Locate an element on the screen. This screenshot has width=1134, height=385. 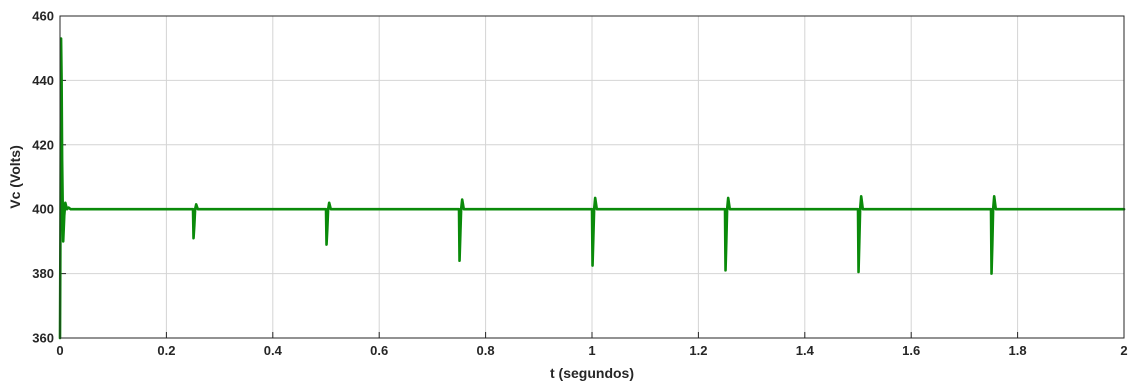
x-axis-ticks: 0 0.2 0.4 0.6 0.8 1 1.2 1.4 1.6 1.8 2 is located at coordinates (592, 345).